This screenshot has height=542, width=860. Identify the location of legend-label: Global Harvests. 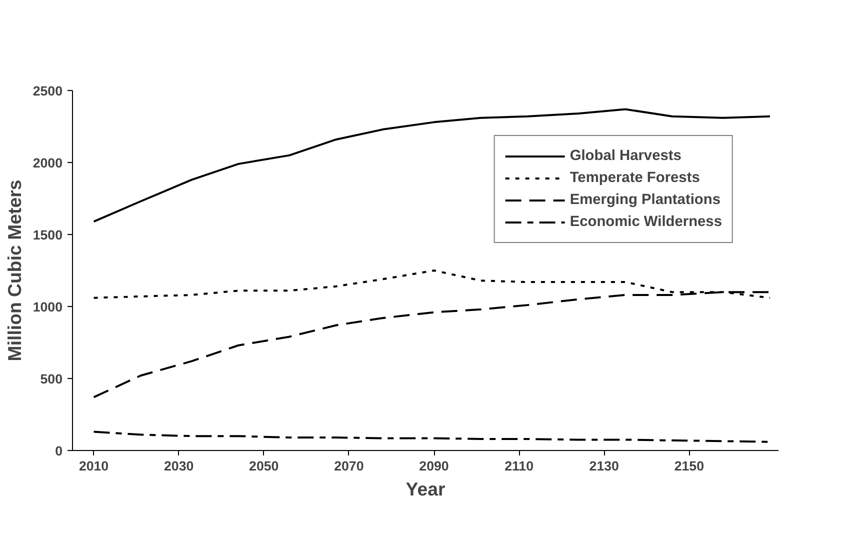
(626, 156).